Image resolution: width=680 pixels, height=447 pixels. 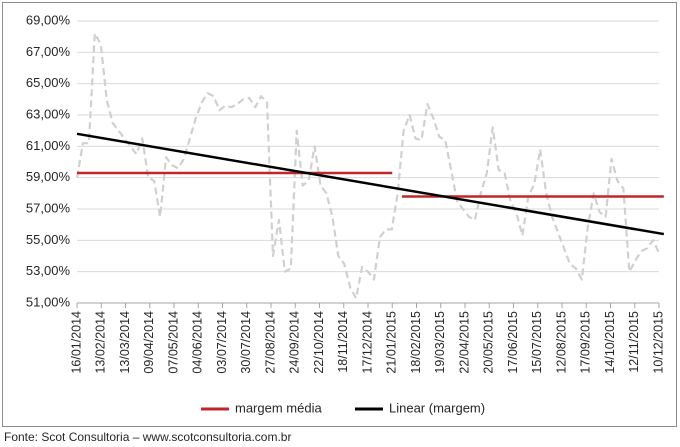 I want to click on x-tick-label: 15/07/2015, so click(x=537, y=342).